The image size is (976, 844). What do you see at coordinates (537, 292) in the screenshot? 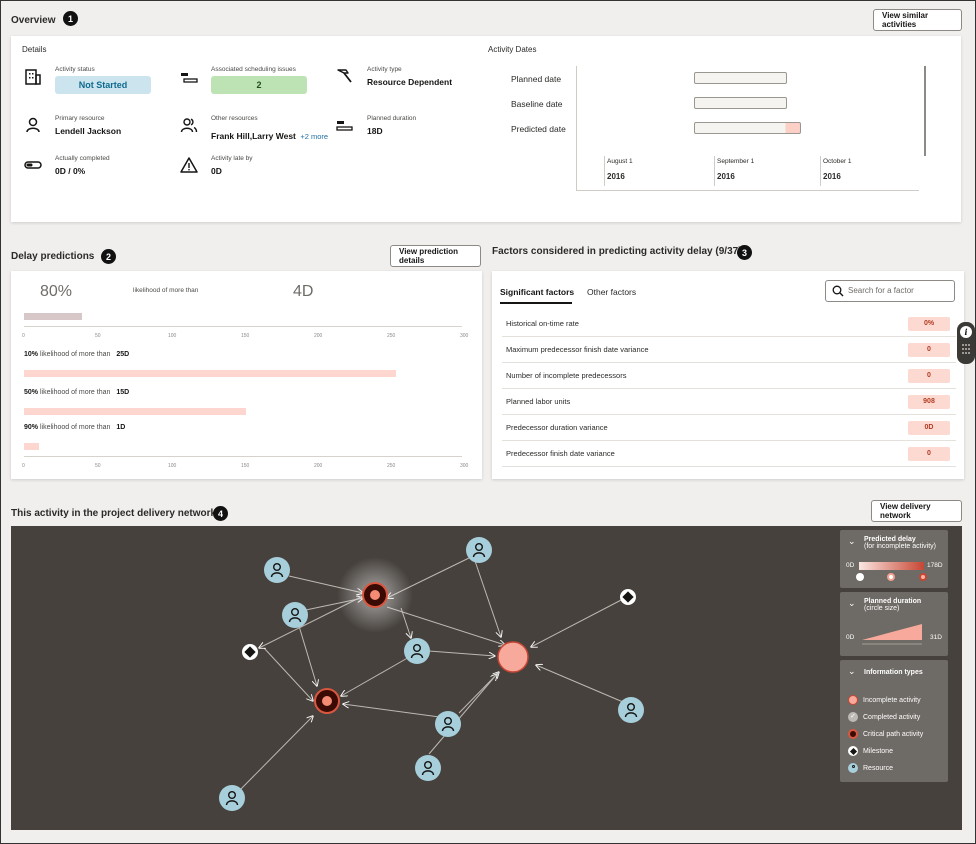
I see `tab-significant-factors: Significant factors` at bounding box center [537, 292].